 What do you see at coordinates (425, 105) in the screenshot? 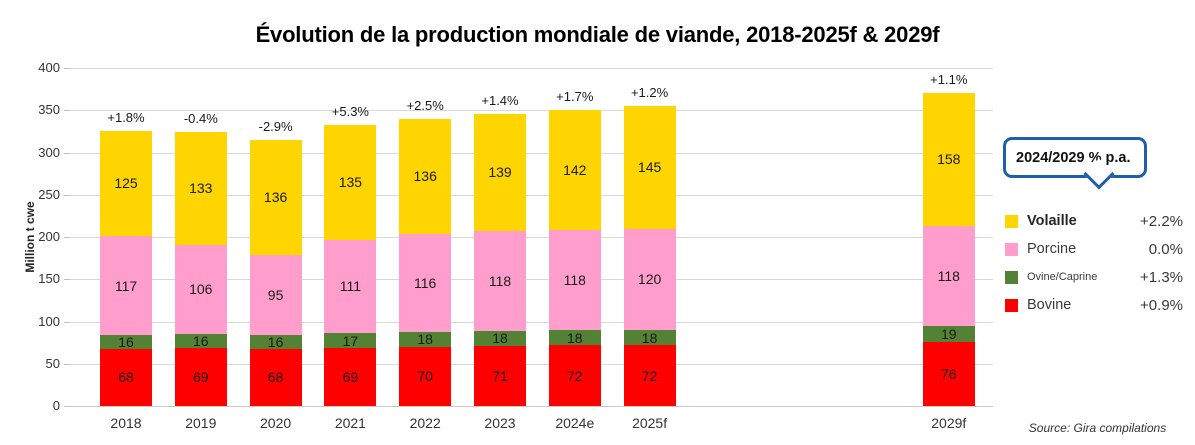
I see `growth-label-2022: +2.5%` at bounding box center [425, 105].